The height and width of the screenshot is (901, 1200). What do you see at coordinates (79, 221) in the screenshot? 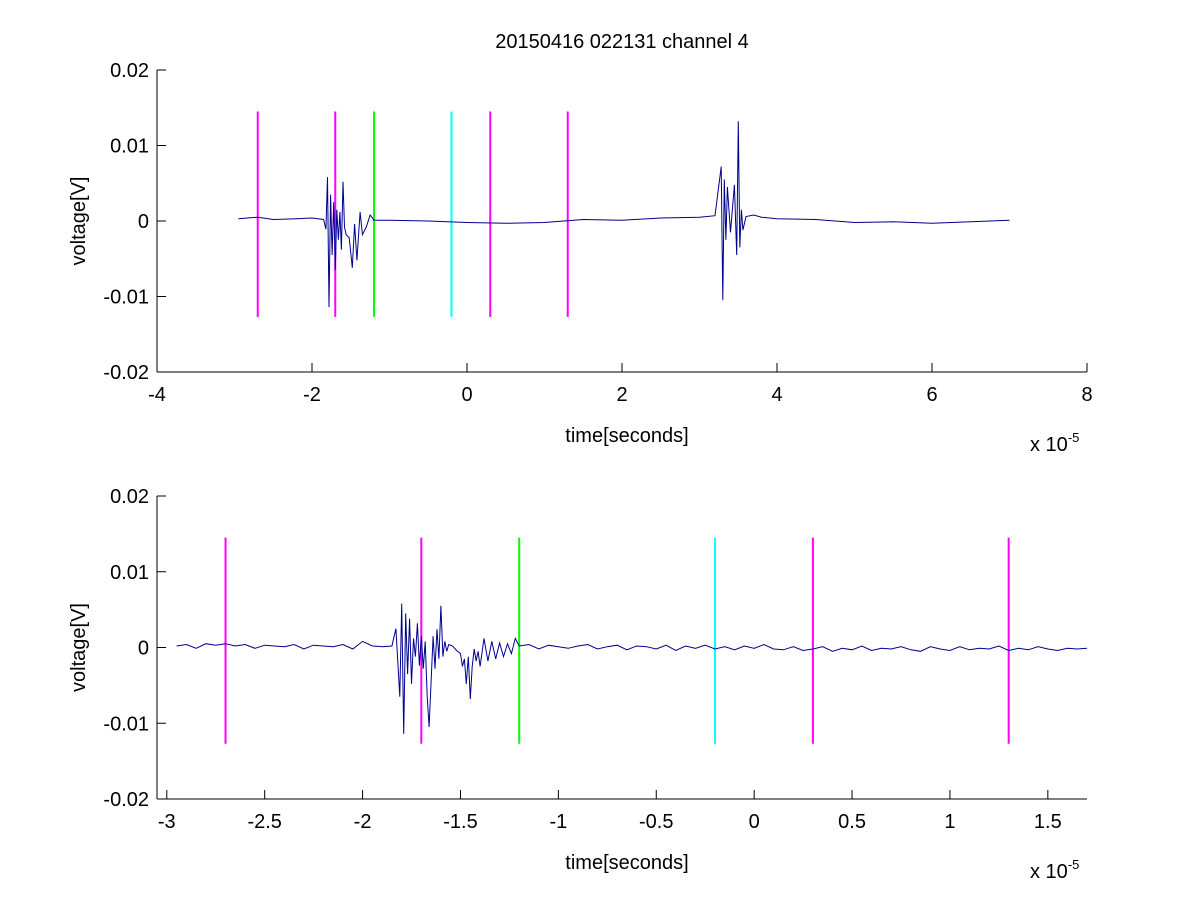
I see `y-axis-label-top: voltage[V]` at bounding box center [79, 221].